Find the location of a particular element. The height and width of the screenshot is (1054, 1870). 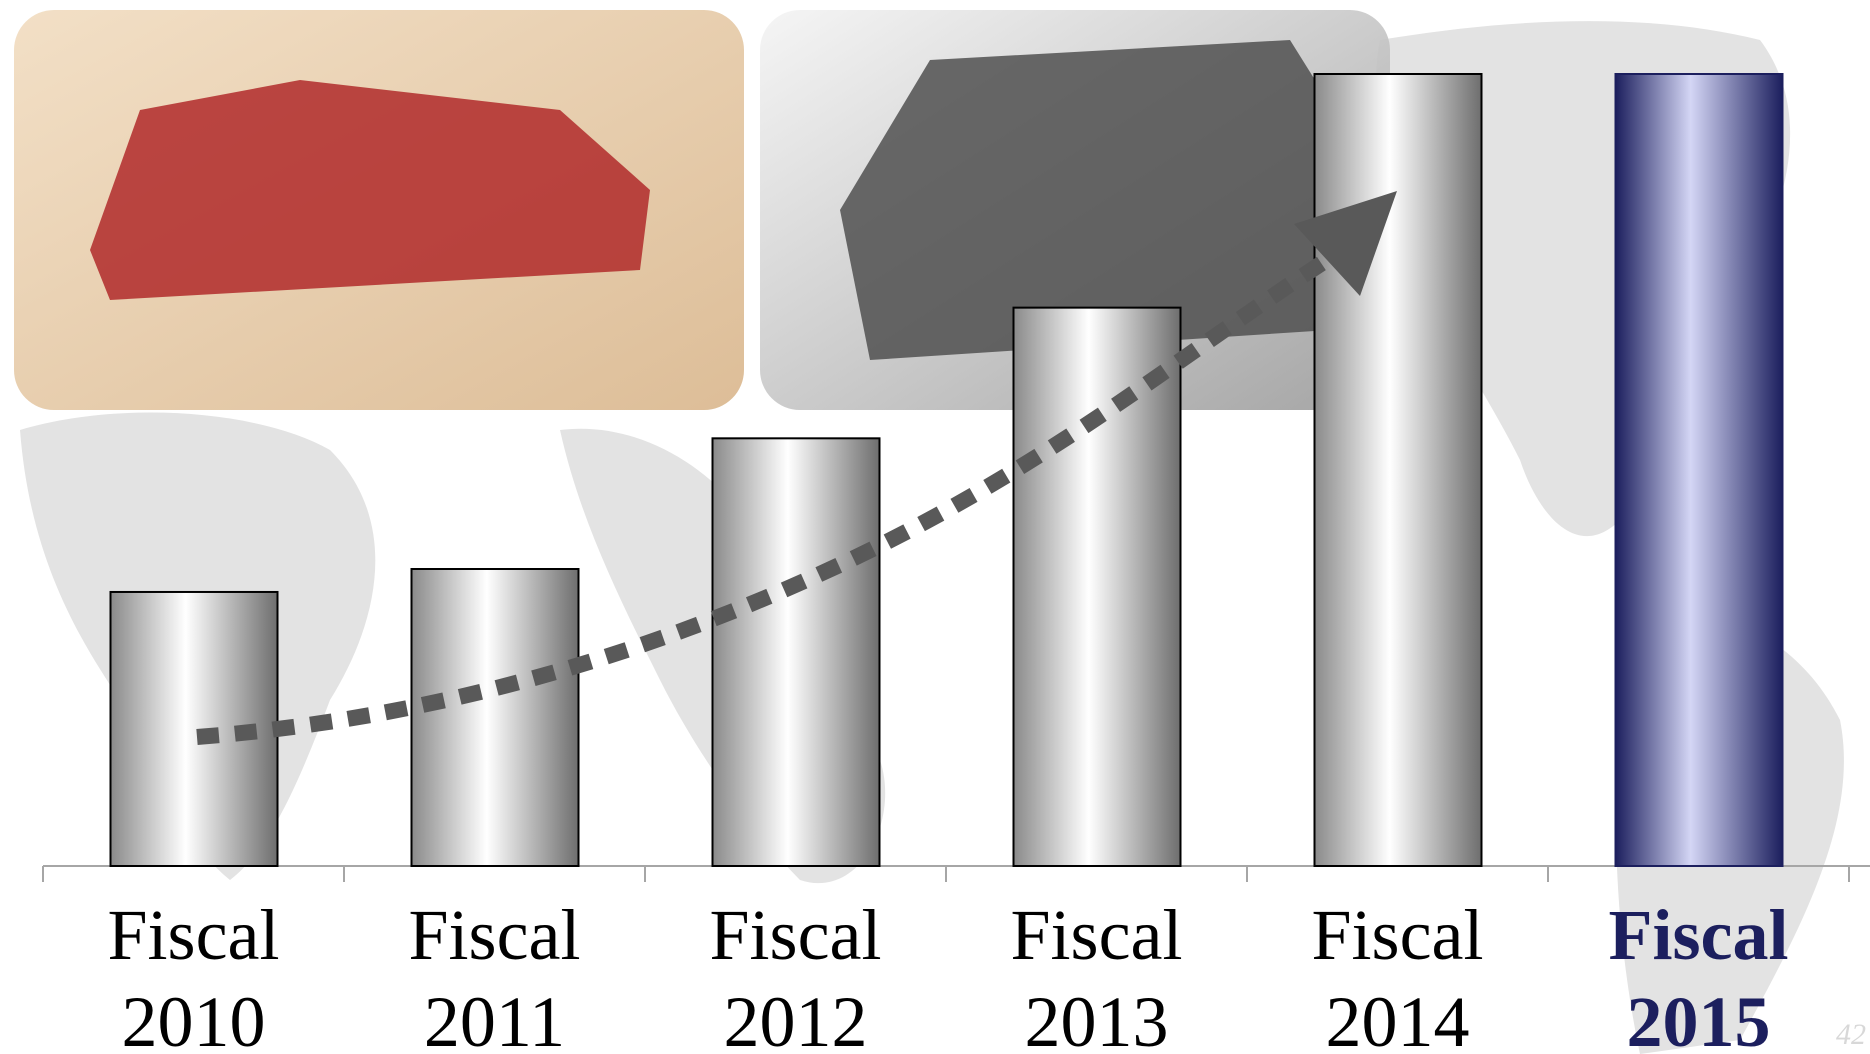

x-tick-label: Fiscal 2015 is located at coordinates (1698, 974).